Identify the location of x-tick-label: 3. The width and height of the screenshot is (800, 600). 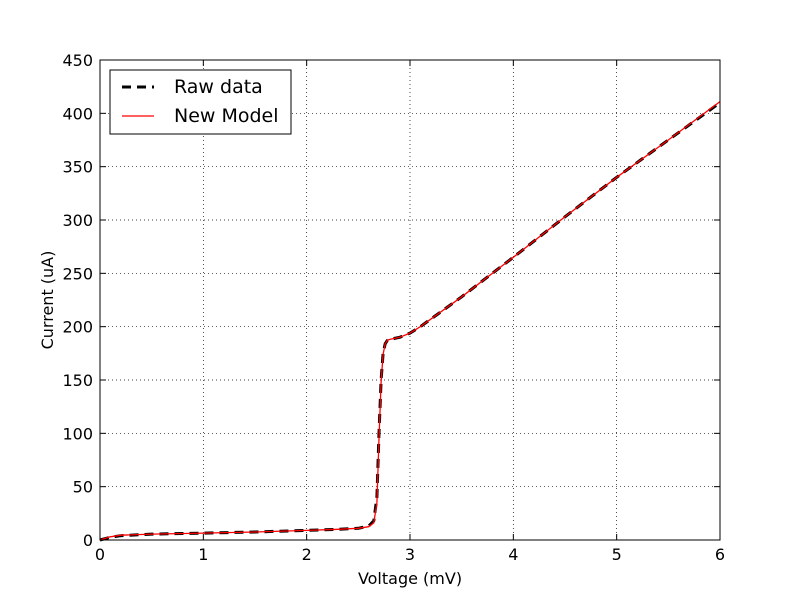
(410, 554).